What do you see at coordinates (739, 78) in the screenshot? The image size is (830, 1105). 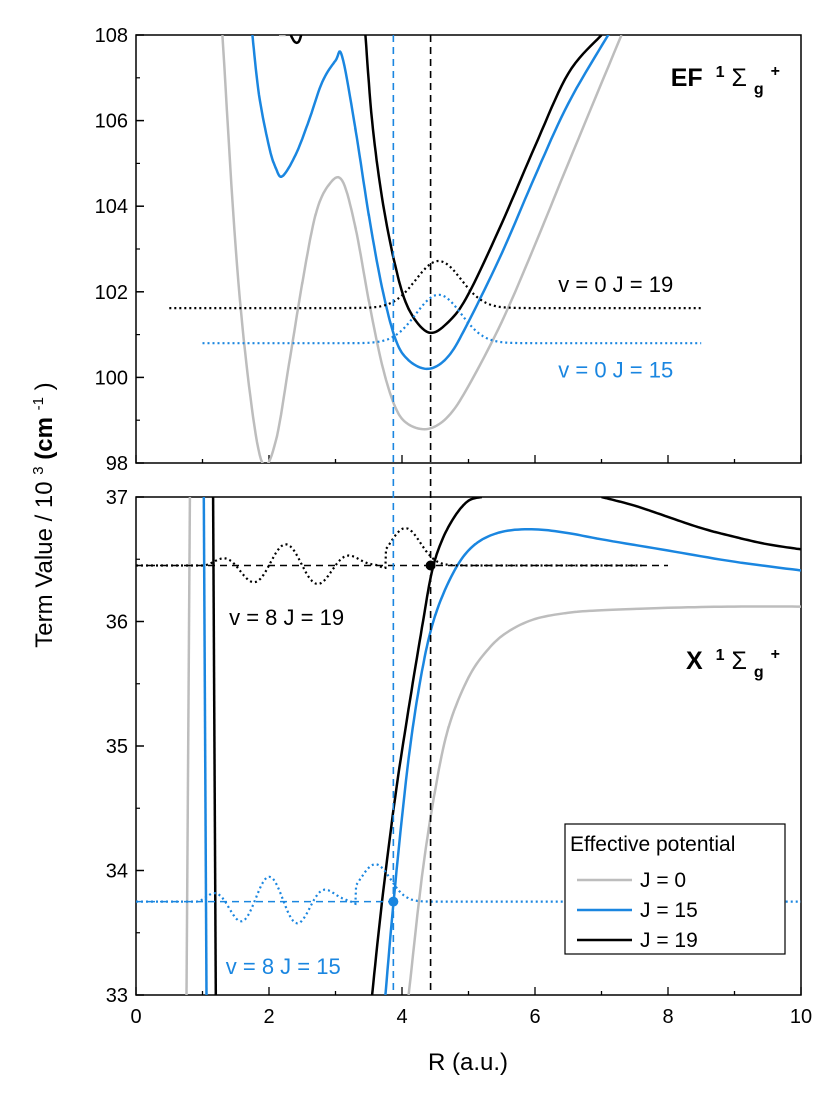 I see `upper-label-sigma: Σ` at bounding box center [739, 78].